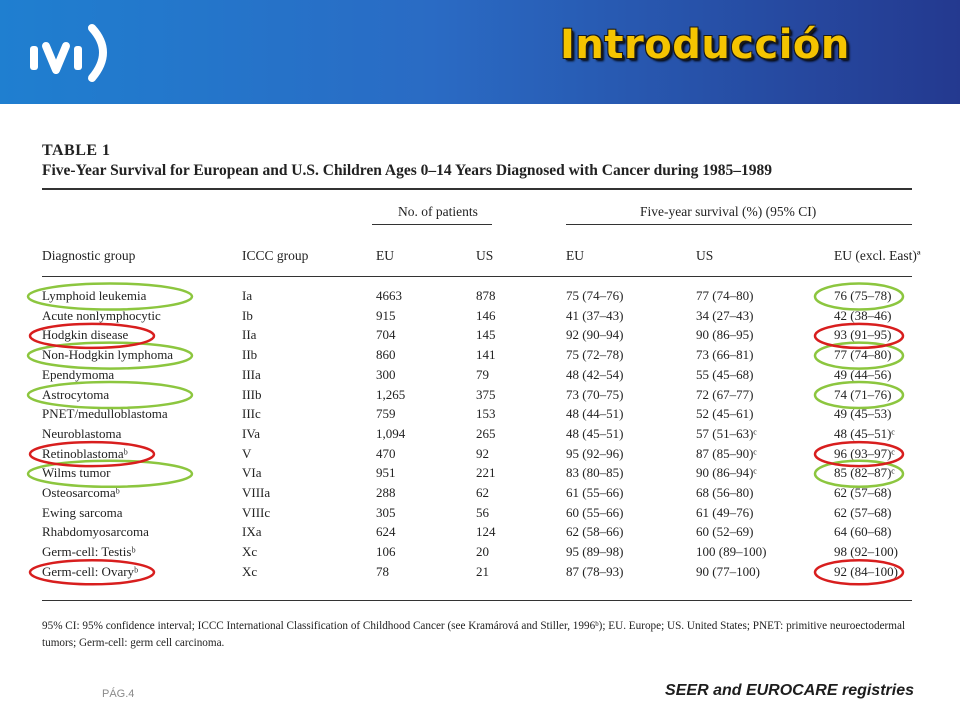 The width and height of the screenshot is (960, 720). I want to click on cell-survival-eu: 41 (37–43), so click(595, 315).